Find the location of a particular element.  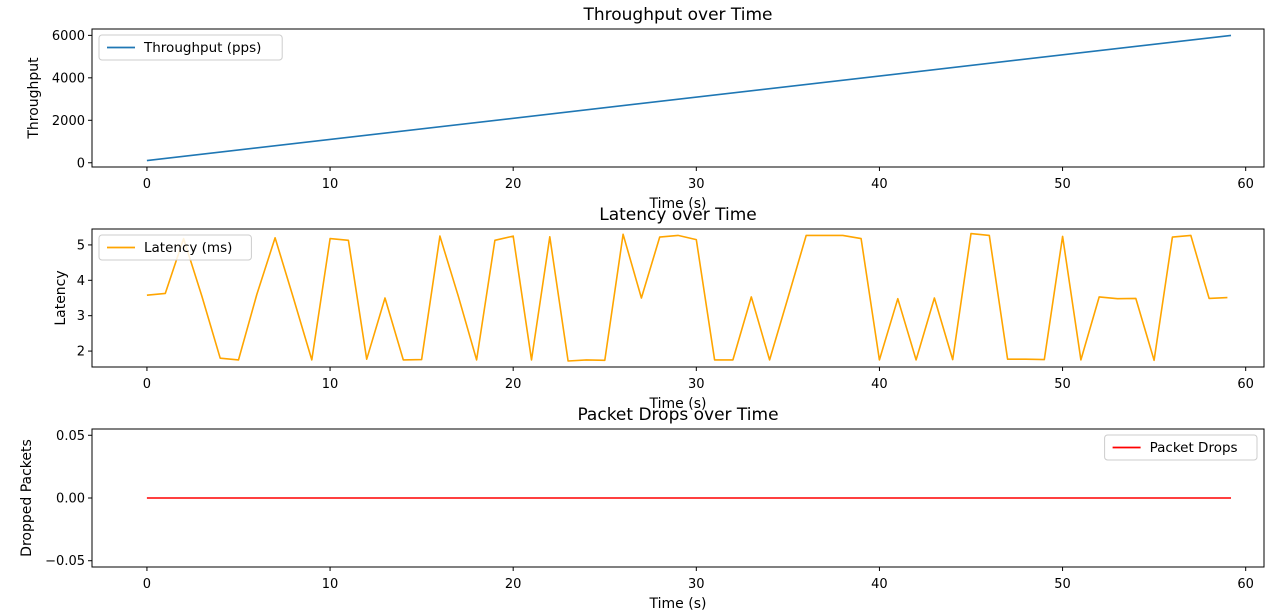

y-axis-label: Latency is located at coordinates (61, 297).